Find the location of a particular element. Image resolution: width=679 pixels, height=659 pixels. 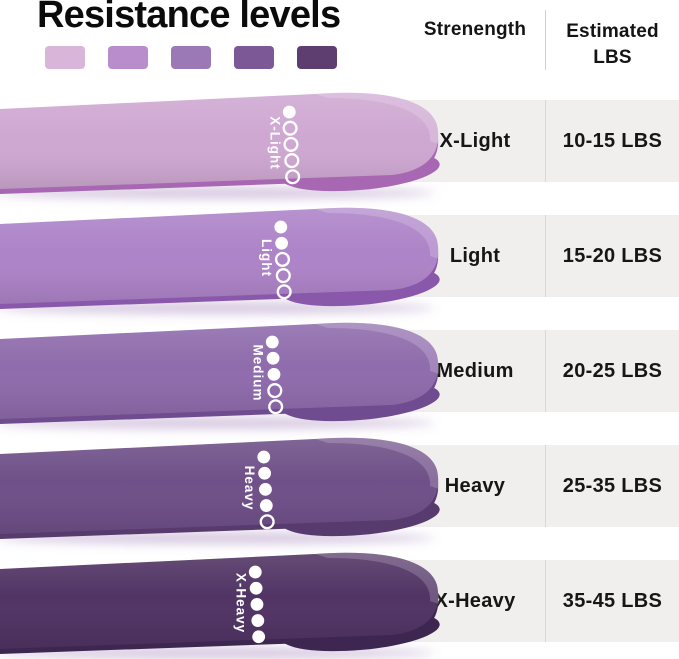

page-title: Resistance levels is located at coordinates (189, 18).